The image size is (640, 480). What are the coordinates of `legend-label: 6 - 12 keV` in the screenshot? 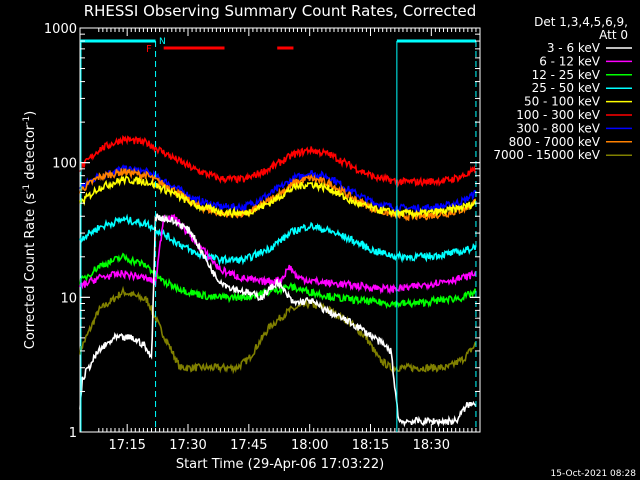 It's located at (570, 61).